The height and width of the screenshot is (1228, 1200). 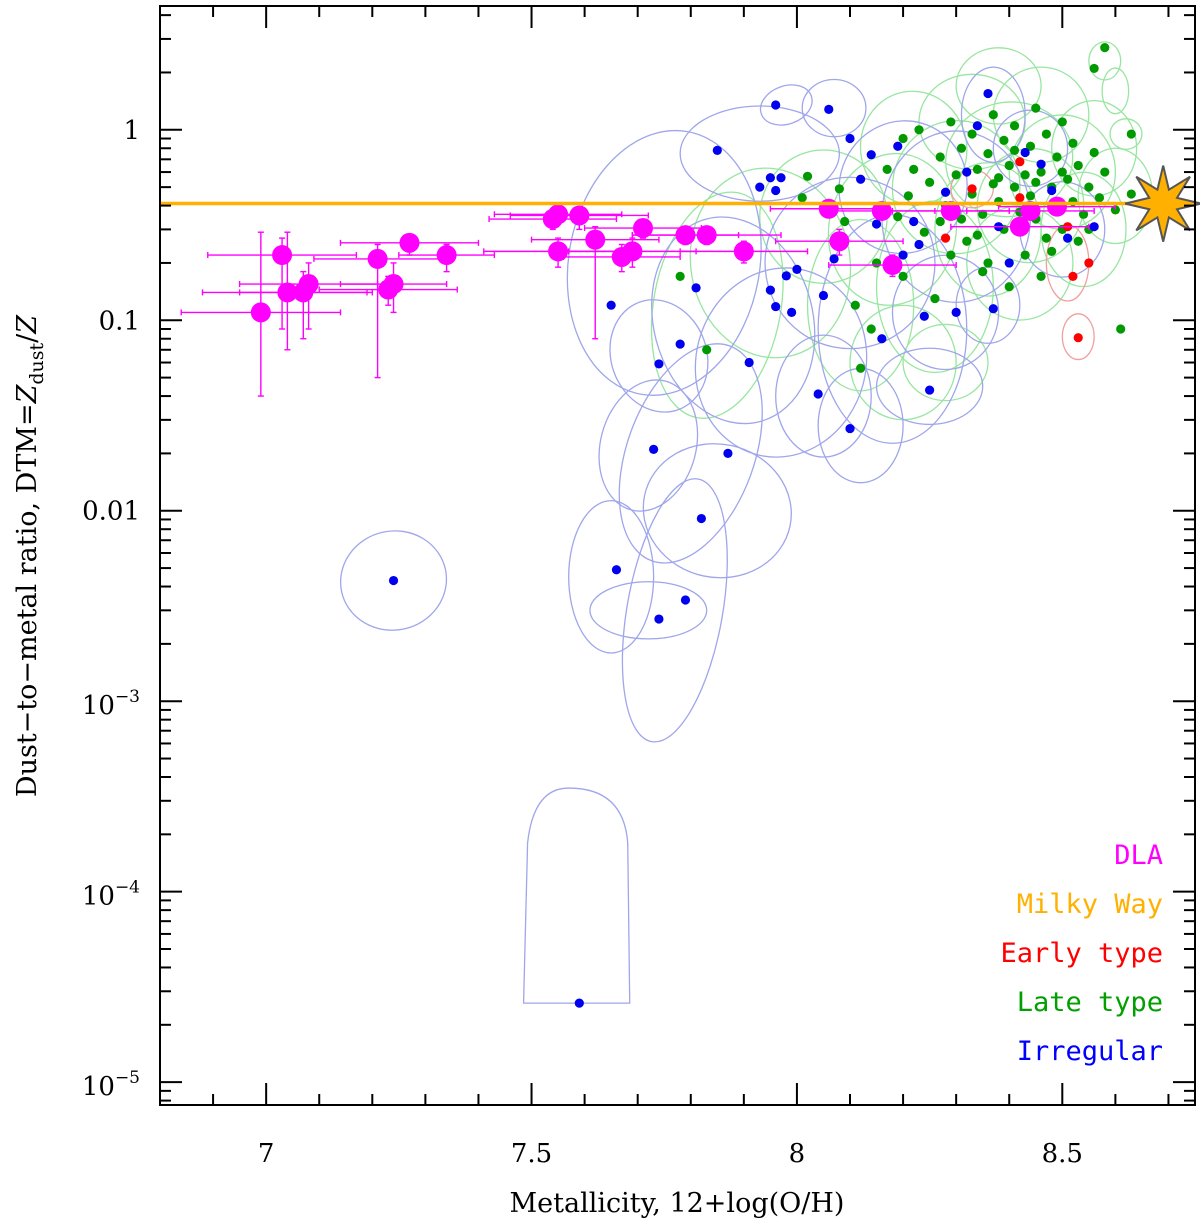 What do you see at coordinates (1090, 1002) in the screenshot?
I see `legend-late-type: Late type` at bounding box center [1090, 1002].